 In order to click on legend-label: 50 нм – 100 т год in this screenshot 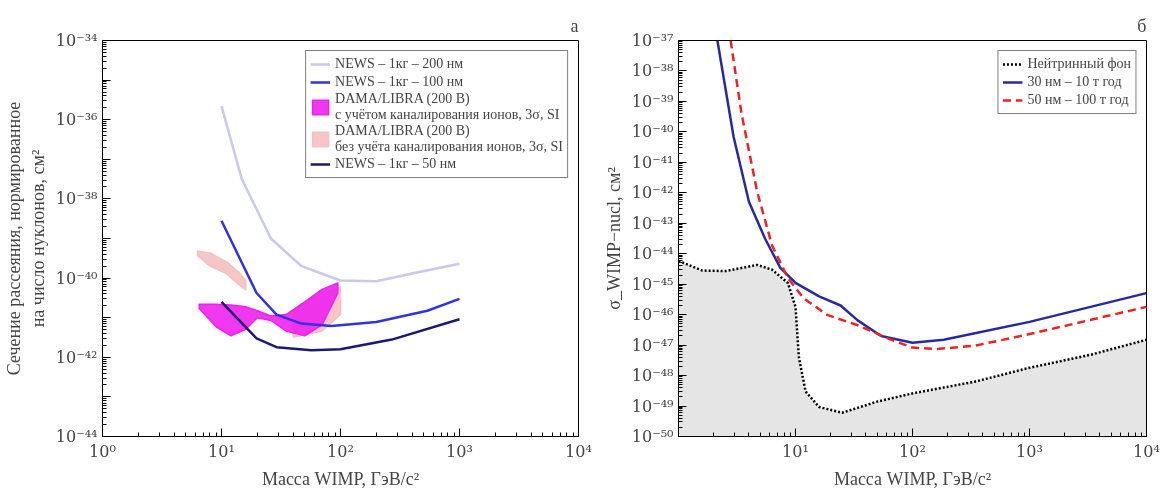, I will do `click(1078, 100)`.